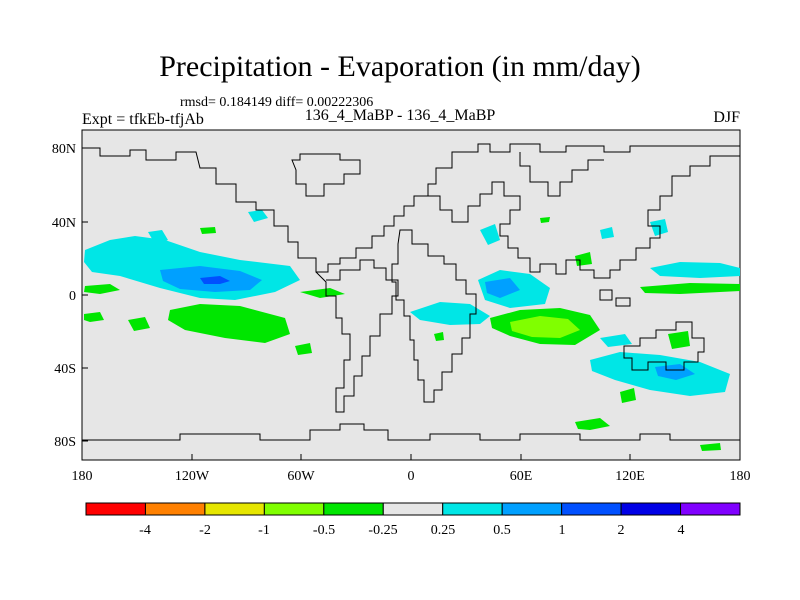  I want to click on colorbar-labels: -4 -2 -1 -0.5 -0.25 0.25 0.5 1 2 4, so click(411, 530).